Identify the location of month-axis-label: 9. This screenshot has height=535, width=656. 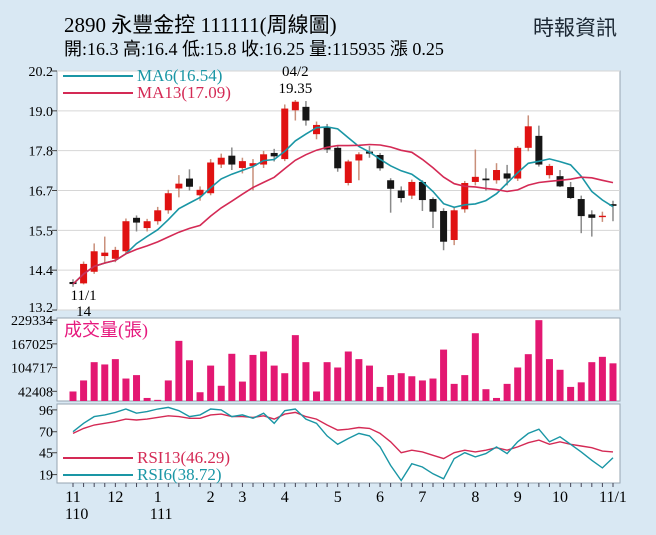
(518, 497).